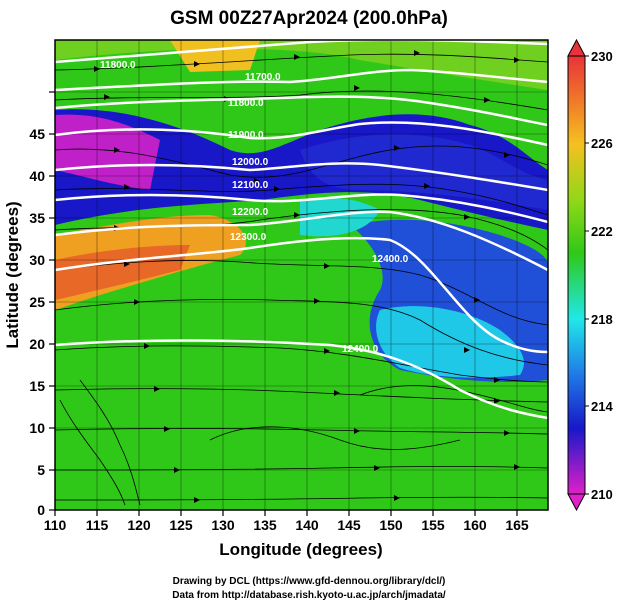 The height and width of the screenshot is (605, 619). What do you see at coordinates (37, 428) in the screenshot?
I see `y-tick-label: 10` at bounding box center [37, 428].